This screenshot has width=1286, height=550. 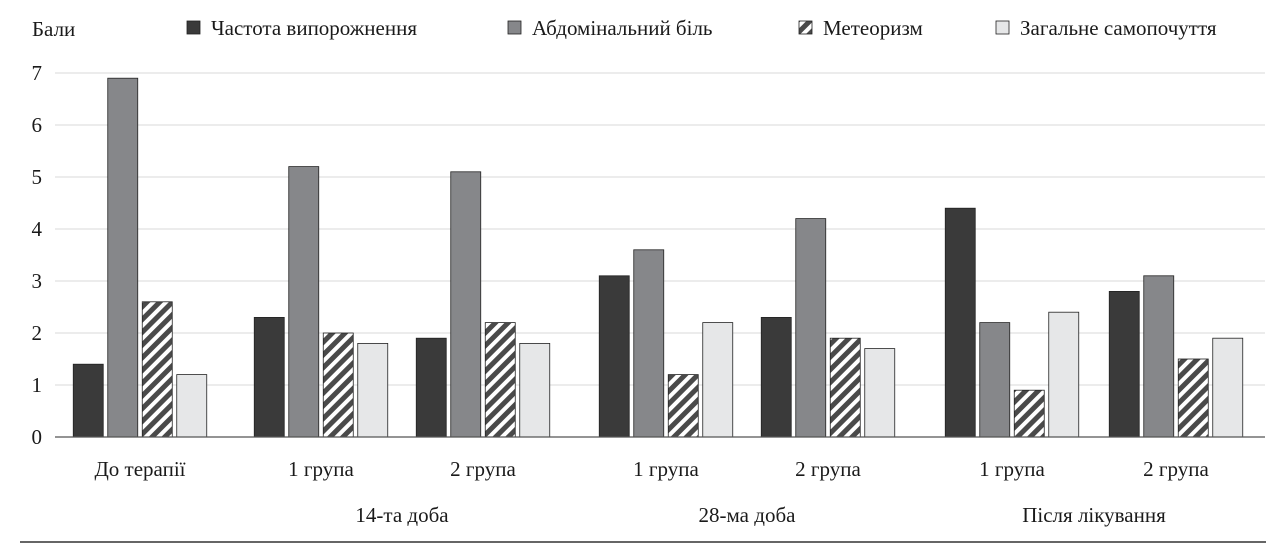 What do you see at coordinates (37, 125) in the screenshot?
I see `y-tick-label: 6` at bounding box center [37, 125].